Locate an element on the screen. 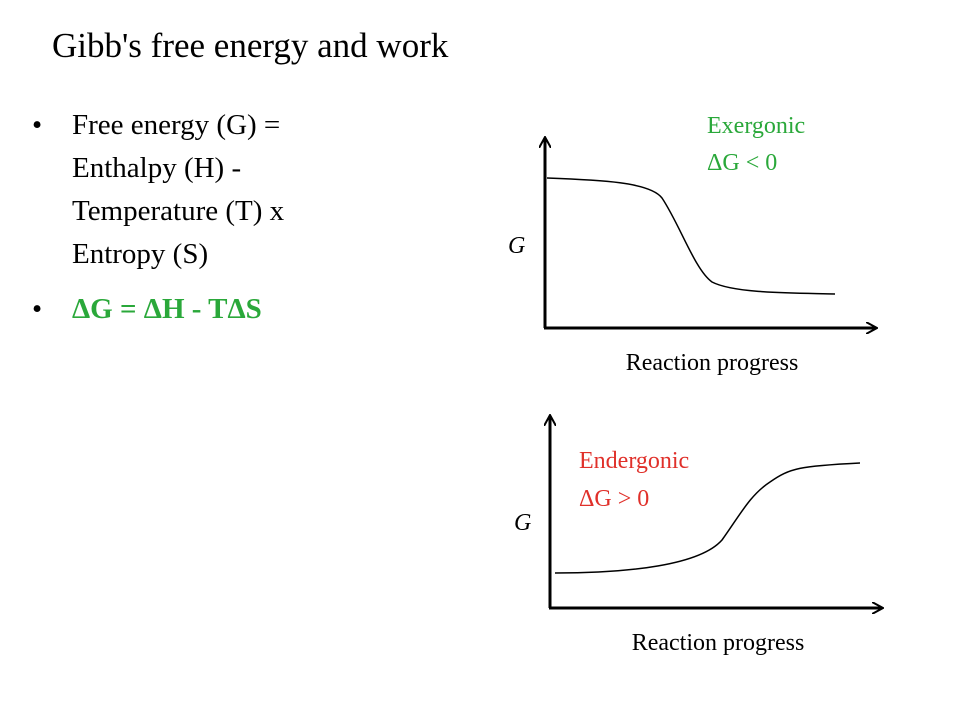 The height and width of the screenshot is (720, 960). annotation: Endergonic is located at coordinates (634, 461).